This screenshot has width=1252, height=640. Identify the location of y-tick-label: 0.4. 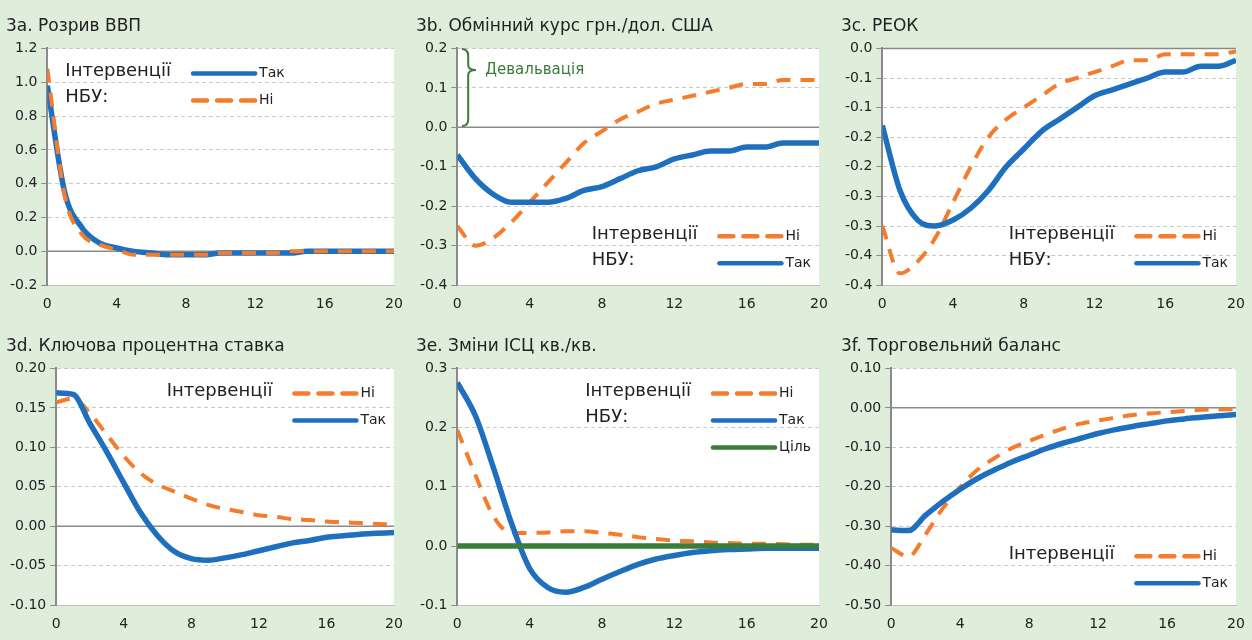
(26, 182).